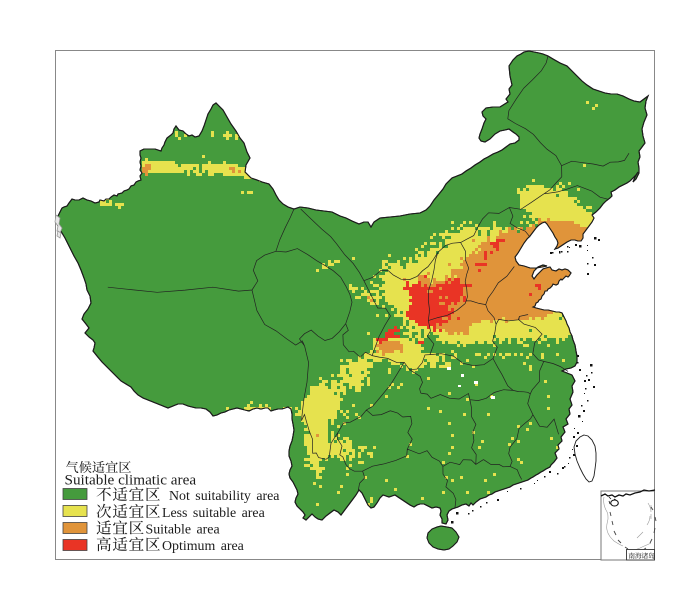 The height and width of the screenshot is (615, 700). What do you see at coordinates (213, 513) in the screenshot?
I see `svg-text: Less suitable area` at bounding box center [213, 513].